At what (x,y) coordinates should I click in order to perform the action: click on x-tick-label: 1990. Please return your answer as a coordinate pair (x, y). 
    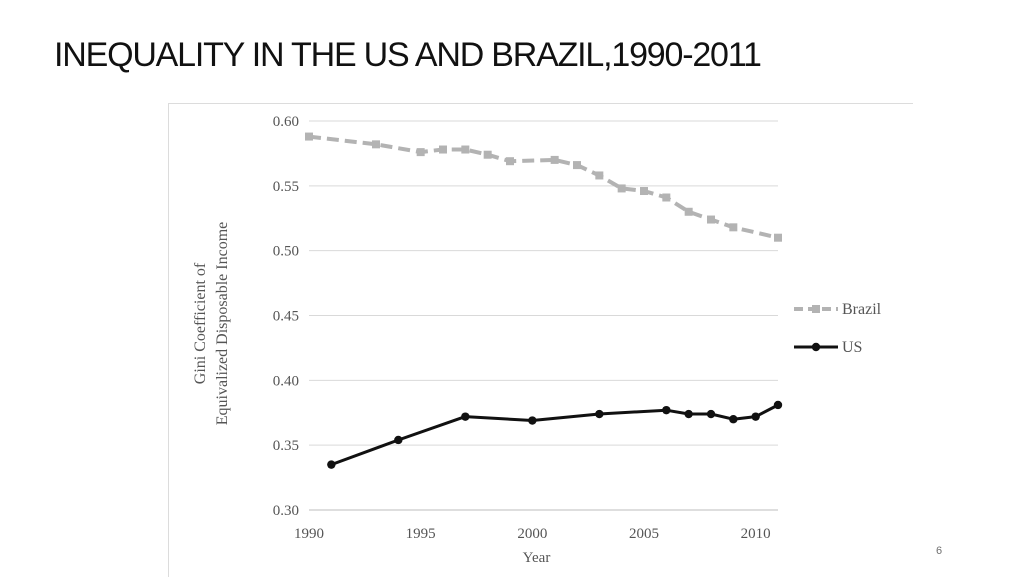
    Looking at the image, I should click on (309, 534).